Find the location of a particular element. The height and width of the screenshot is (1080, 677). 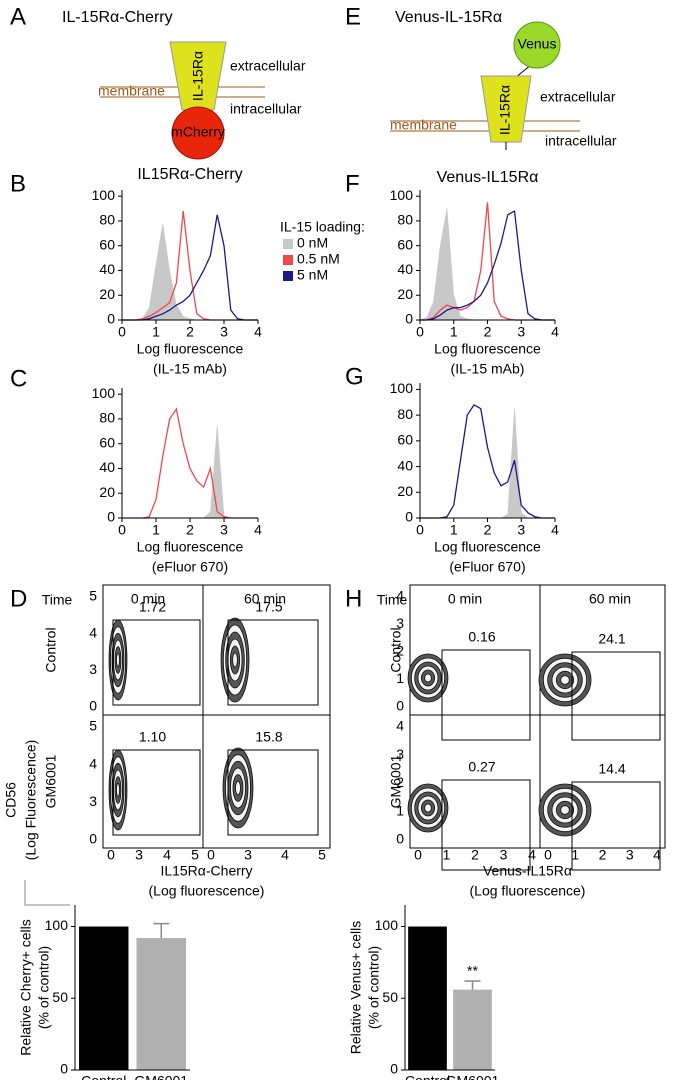

tag-label: mCherry is located at coordinates (198, 132).